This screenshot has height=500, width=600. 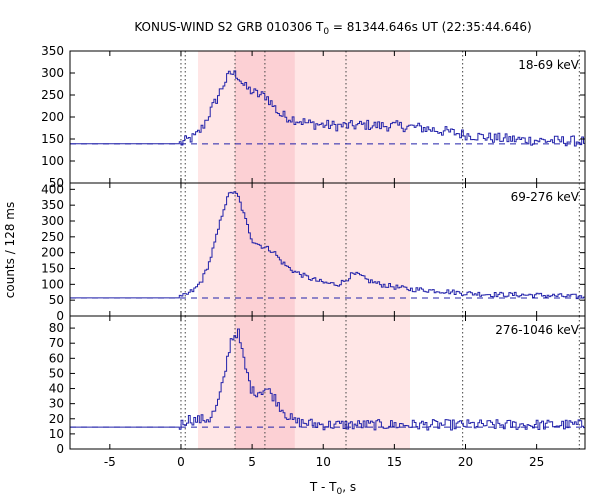 I want to click on energy-band-label: 18-69 keV, so click(x=549, y=65).